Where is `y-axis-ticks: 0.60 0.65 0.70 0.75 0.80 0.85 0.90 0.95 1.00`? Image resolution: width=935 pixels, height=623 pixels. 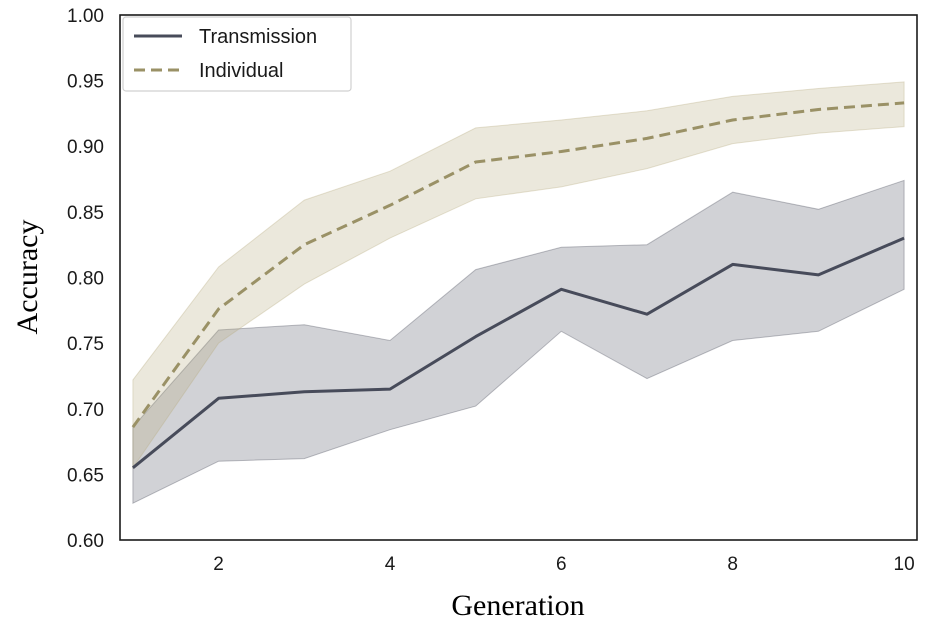 y-axis-ticks: 0.60 0.65 0.70 0.75 0.80 0.85 0.90 0.95 1.00 is located at coordinates (85, 279).